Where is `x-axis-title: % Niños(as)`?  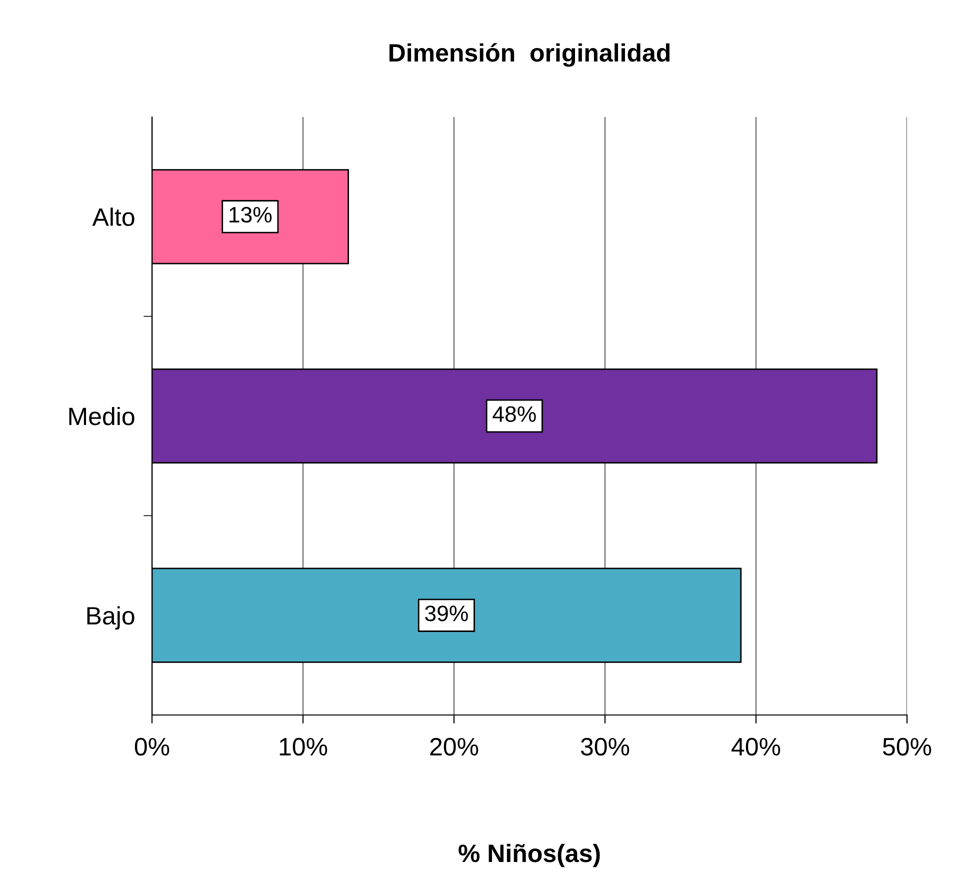 x-axis-title: % Niños(as) is located at coordinates (529, 856).